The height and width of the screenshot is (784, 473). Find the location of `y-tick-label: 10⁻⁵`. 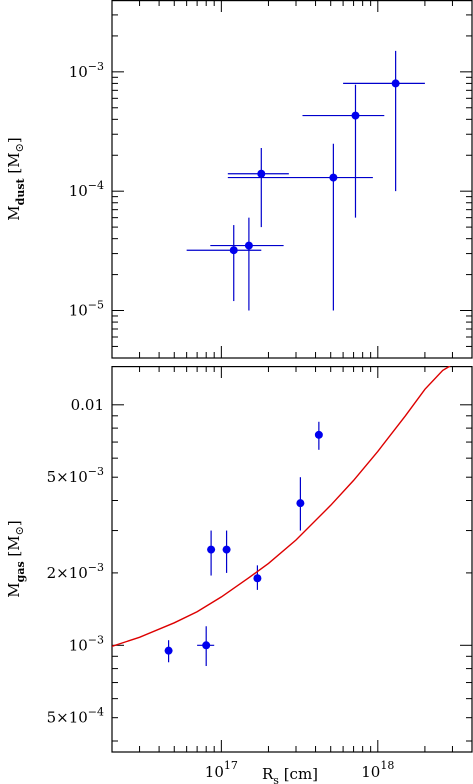

y-tick-label: 10⁻⁵ is located at coordinates (86, 309).